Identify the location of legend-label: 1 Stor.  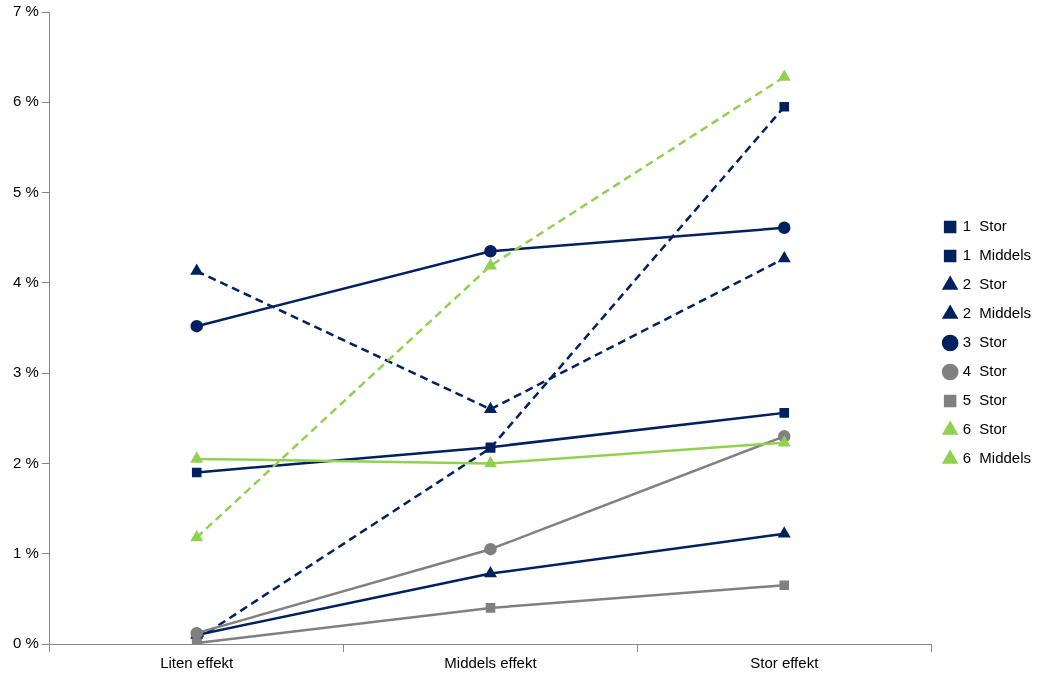
(984, 226).